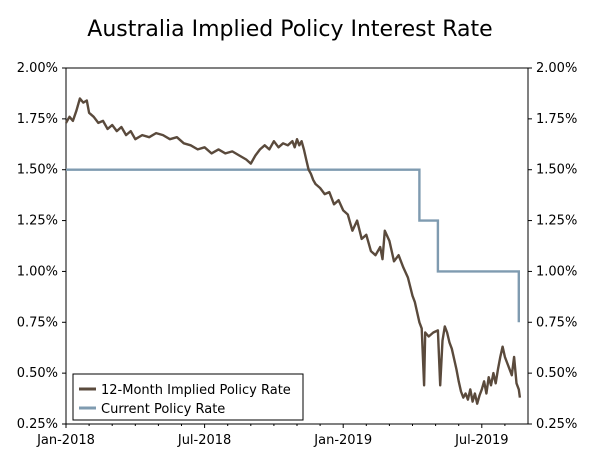 The image size is (600, 459). Describe the element at coordinates (37, 221) in the screenshot. I see `y-left-tick-label: 1.25%` at that location.